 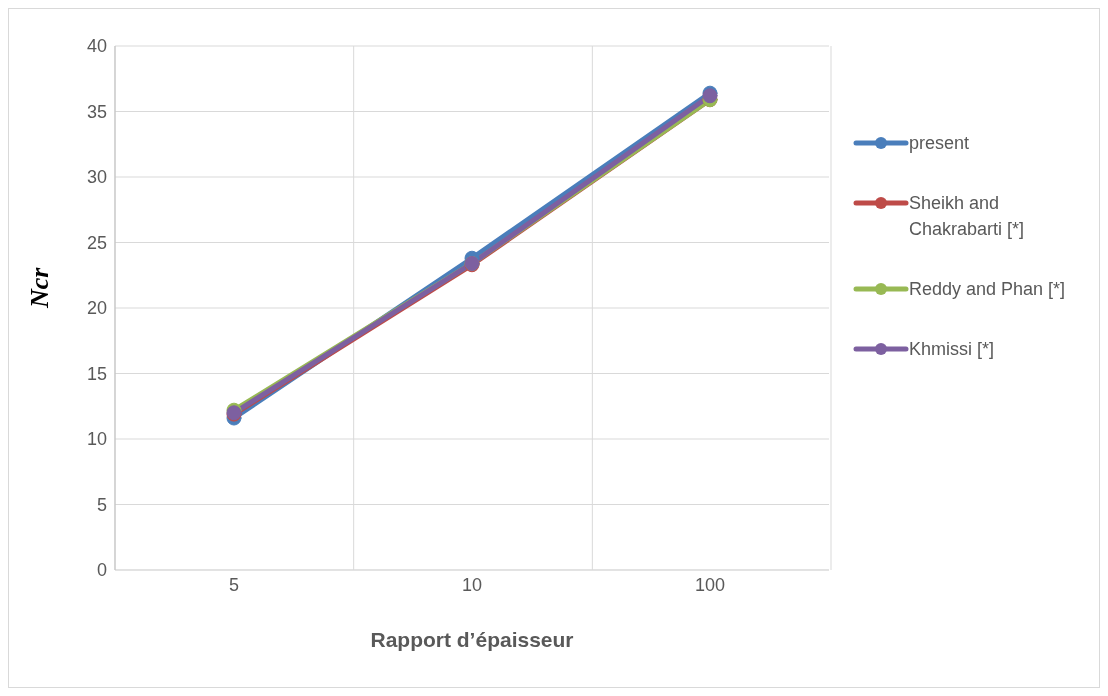 What do you see at coordinates (940, 143) in the screenshot?
I see `legend-label: present` at bounding box center [940, 143].